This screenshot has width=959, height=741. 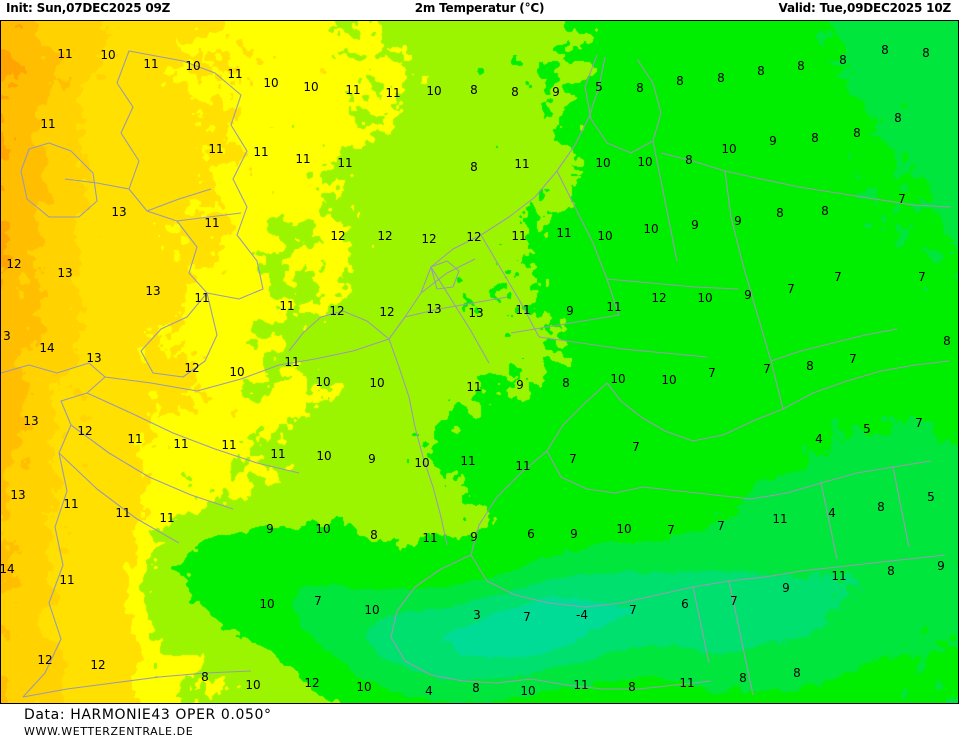 I want to click on page-title: 2m Temperatur (°C), so click(x=479, y=8).